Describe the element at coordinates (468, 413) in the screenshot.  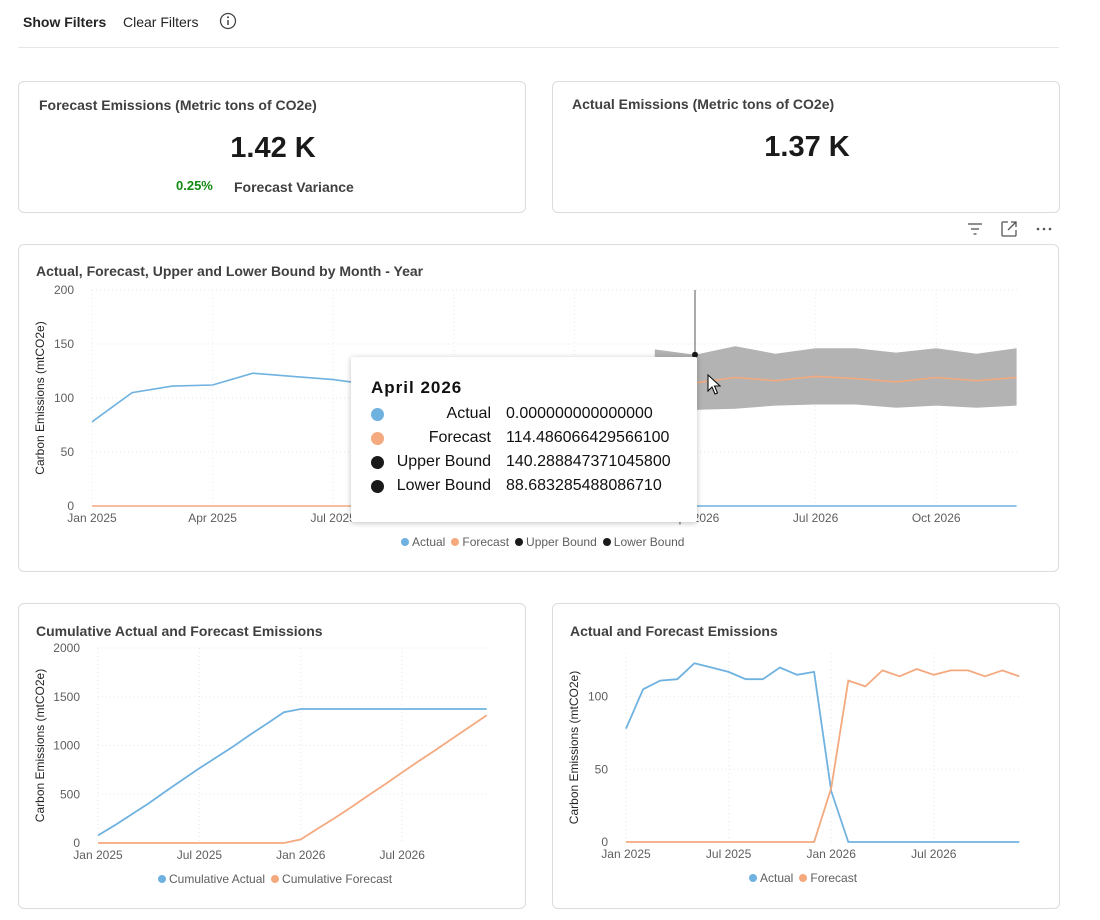
I see `tooltip-label: Actual` at that location.